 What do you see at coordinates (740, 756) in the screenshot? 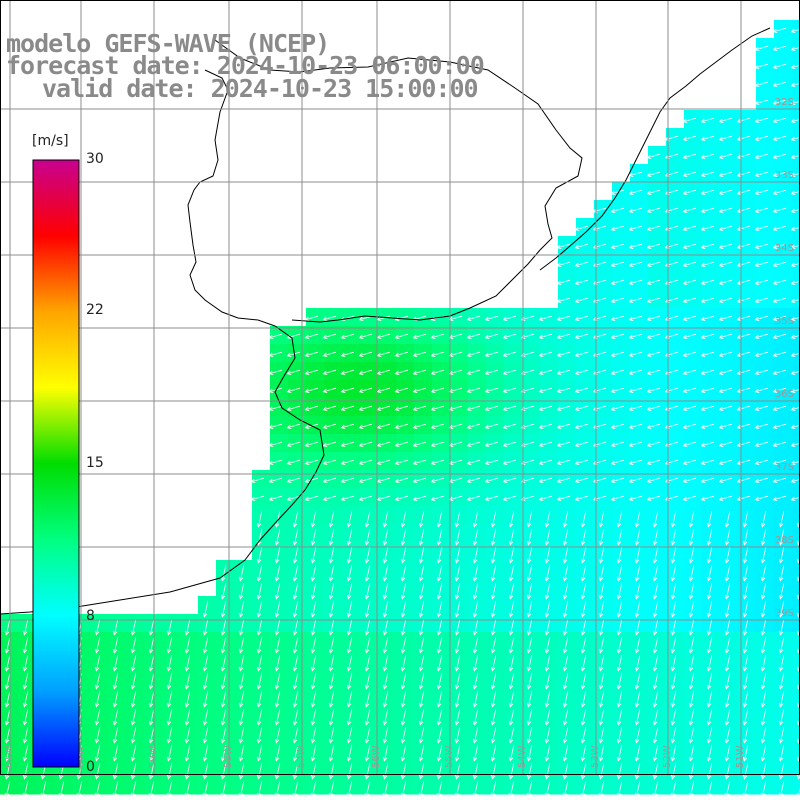
I see `longitude-label: 51W` at bounding box center [740, 756].